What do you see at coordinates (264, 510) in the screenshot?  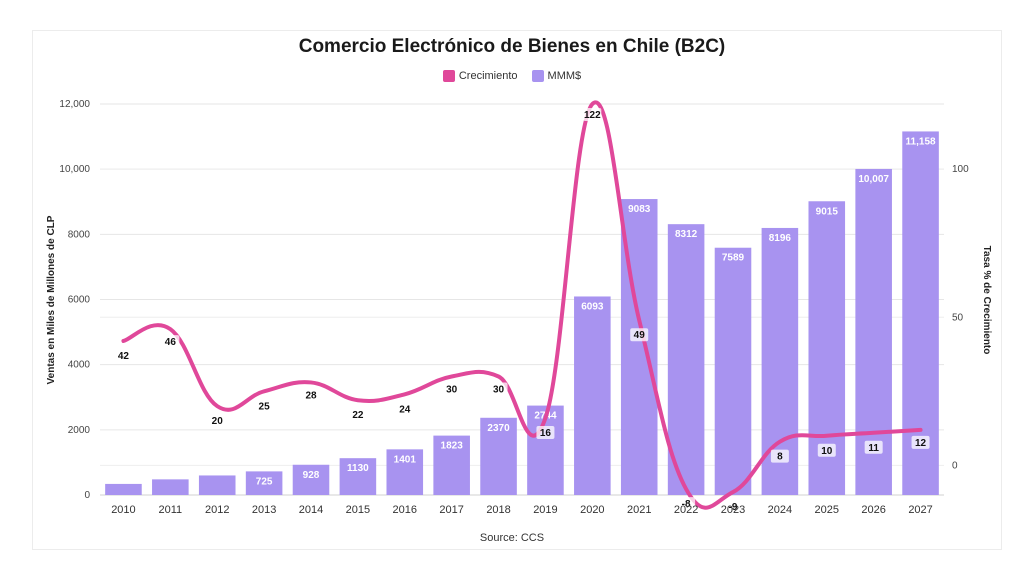 I see `x-tick-2013: 2013` at bounding box center [264, 510].